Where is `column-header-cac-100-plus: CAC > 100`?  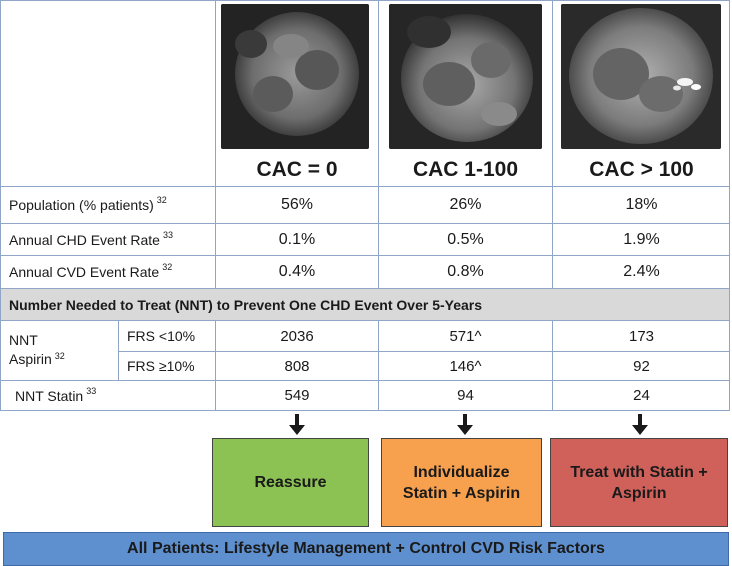
column-header-cac-100-plus: CAC > 100 is located at coordinates (641, 169).